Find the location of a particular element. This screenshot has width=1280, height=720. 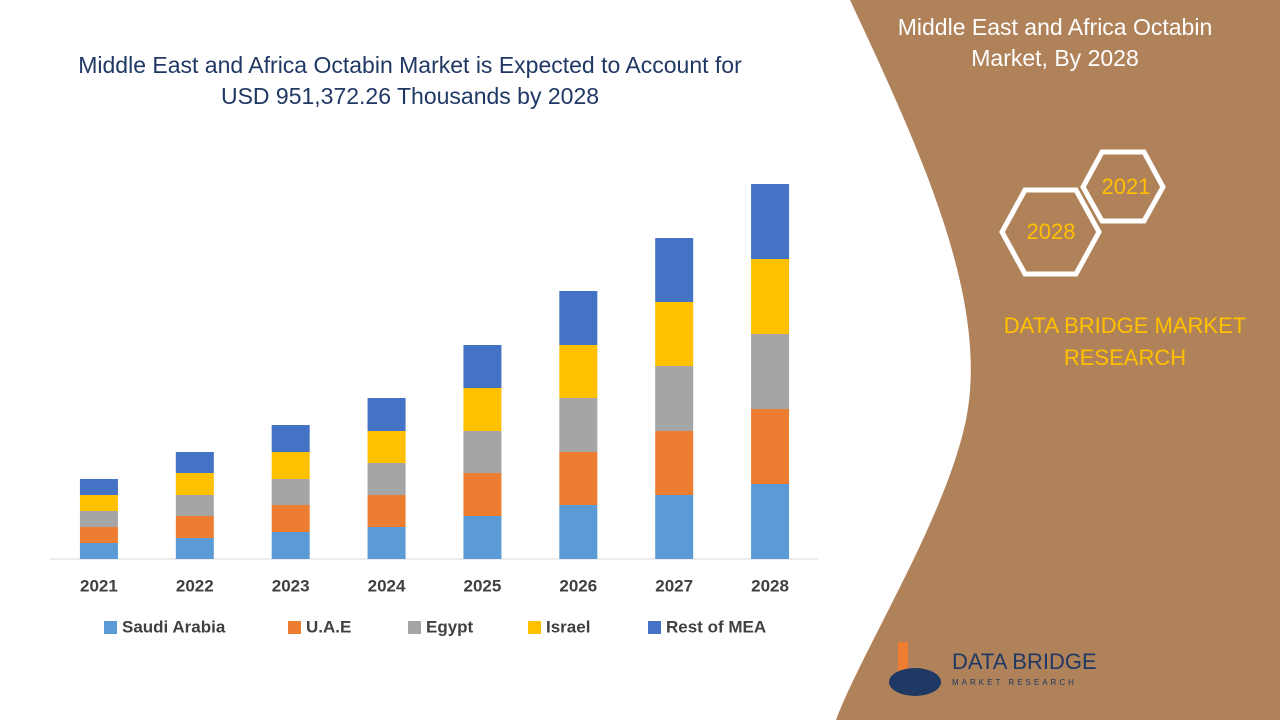

badge: 2028 is located at coordinates (1051, 231).